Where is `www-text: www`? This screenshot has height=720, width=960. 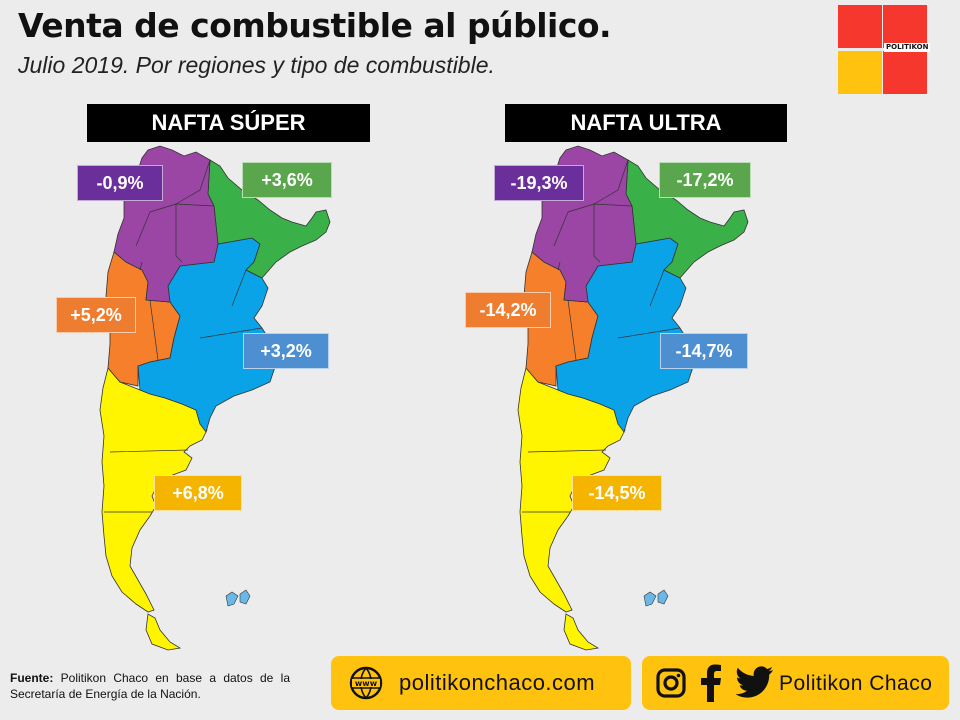 www-text: www is located at coordinates (366, 683).